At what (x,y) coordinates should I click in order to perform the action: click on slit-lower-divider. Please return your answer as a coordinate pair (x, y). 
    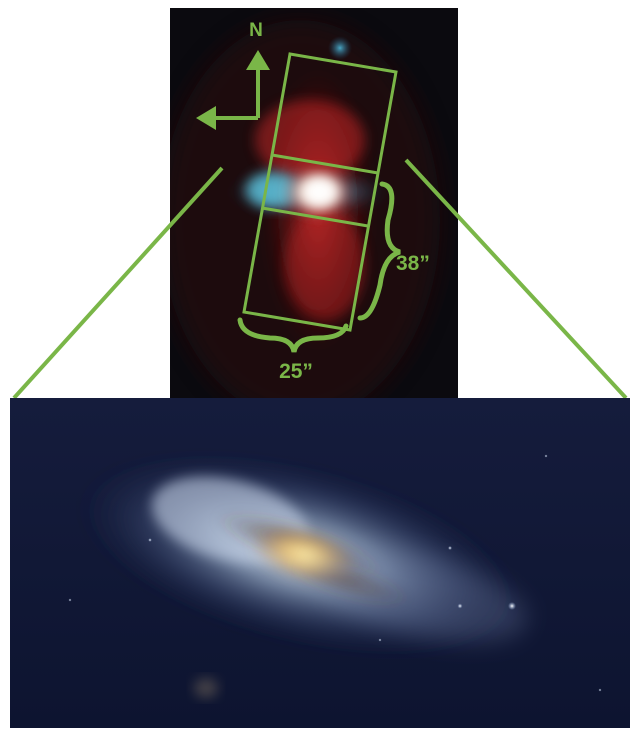
    Looking at the image, I should click on (315, 217).